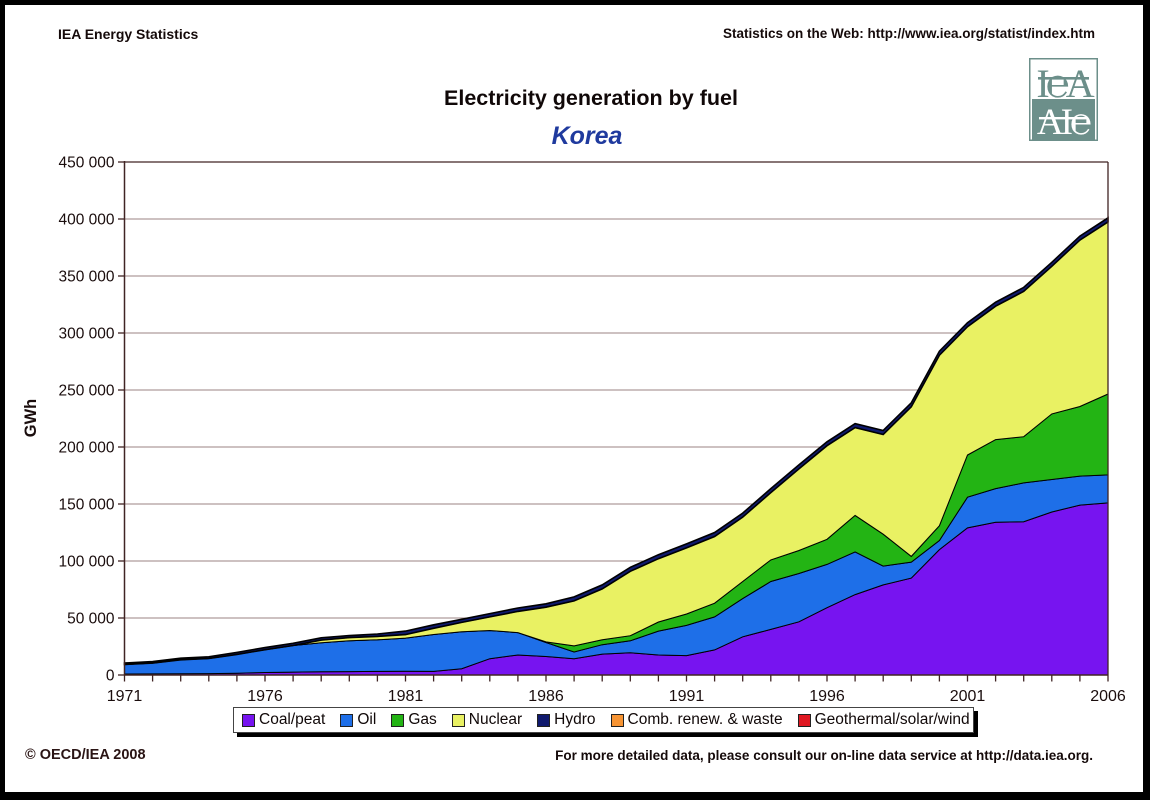  Describe the element at coordinates (968, 696) in the screenshot. I see `svg-text: 2001` at that location.